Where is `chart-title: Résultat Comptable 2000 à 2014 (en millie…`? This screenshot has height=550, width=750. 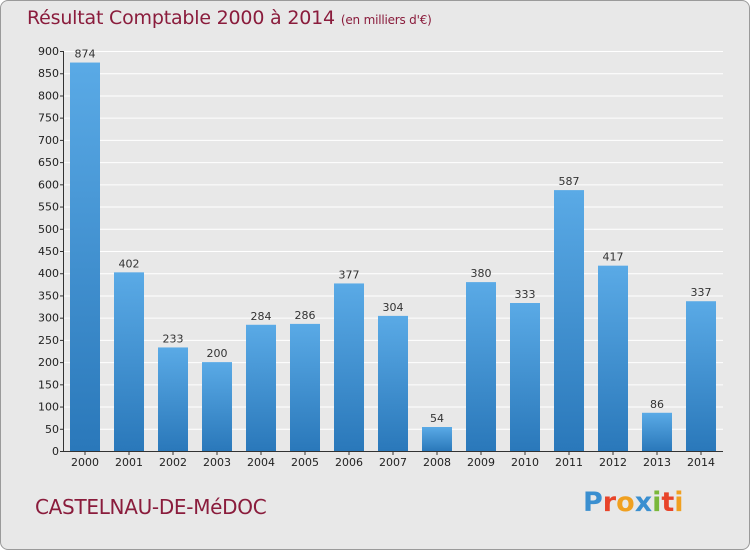 chart-title: Résultat Comptable 2000 à 2014 (en millie… is located at coordinates (229, 18).